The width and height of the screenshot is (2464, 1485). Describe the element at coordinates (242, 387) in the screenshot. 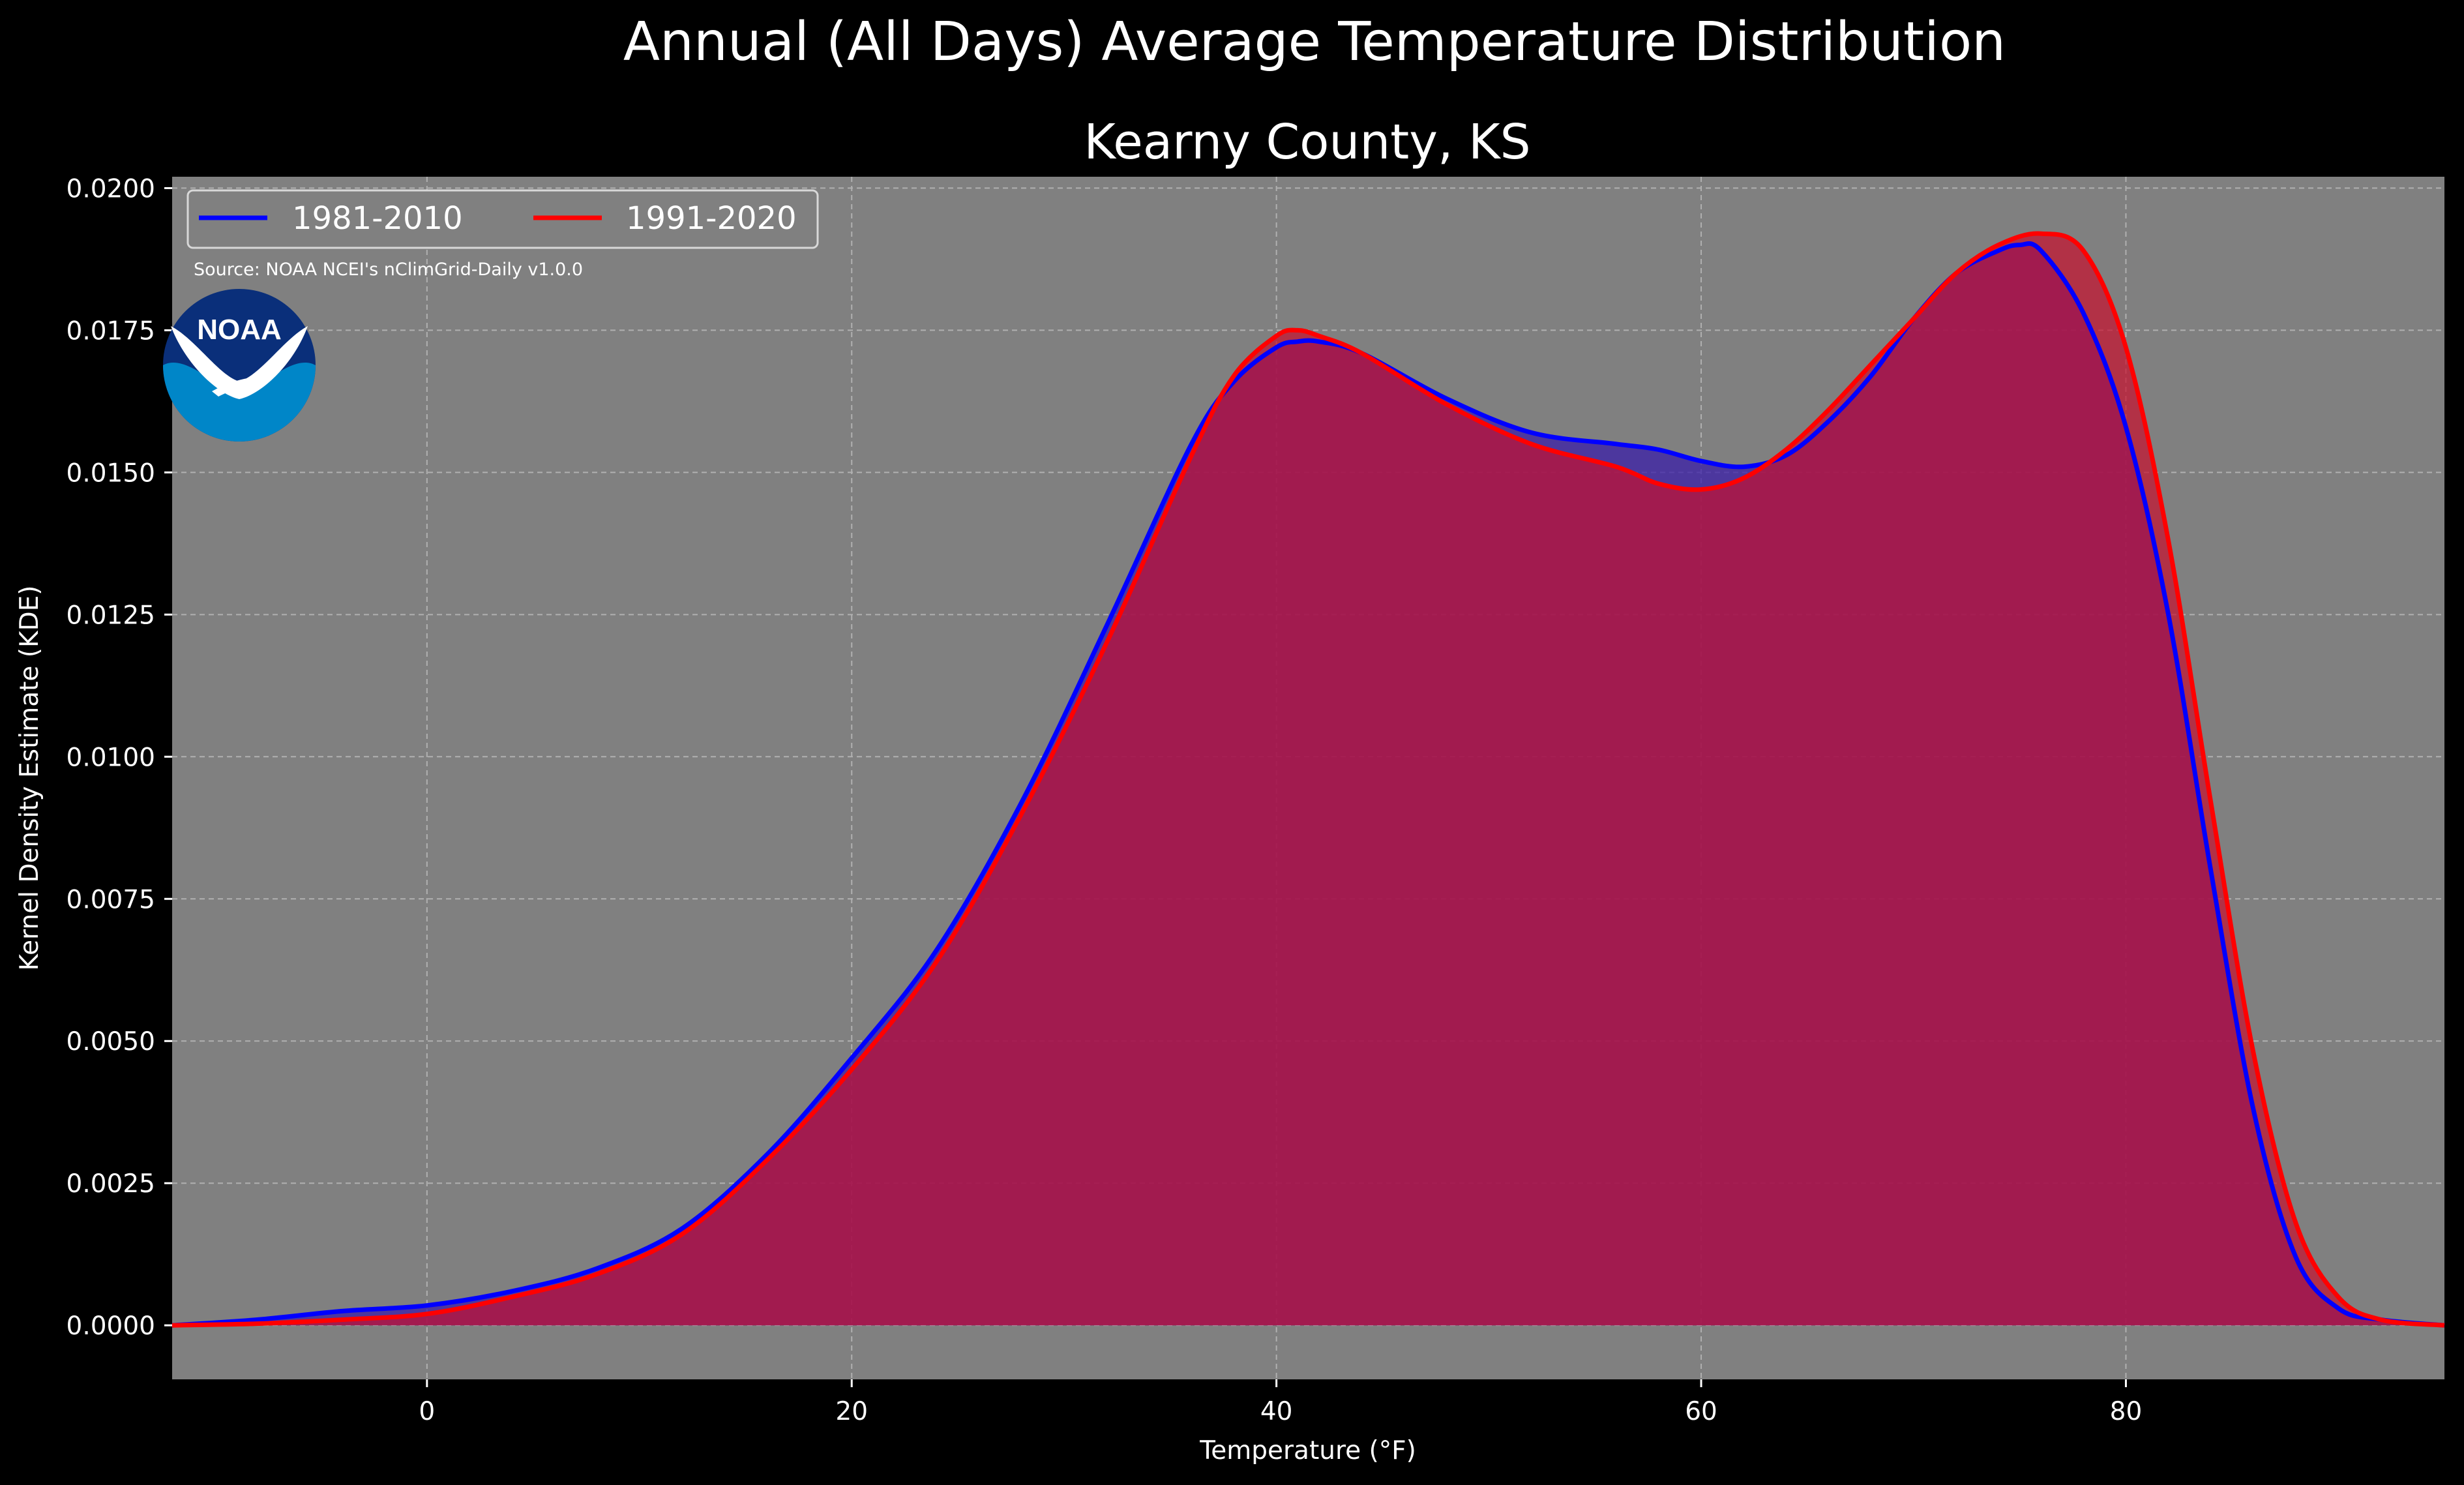

I see `logo-wing-icon` at that location.